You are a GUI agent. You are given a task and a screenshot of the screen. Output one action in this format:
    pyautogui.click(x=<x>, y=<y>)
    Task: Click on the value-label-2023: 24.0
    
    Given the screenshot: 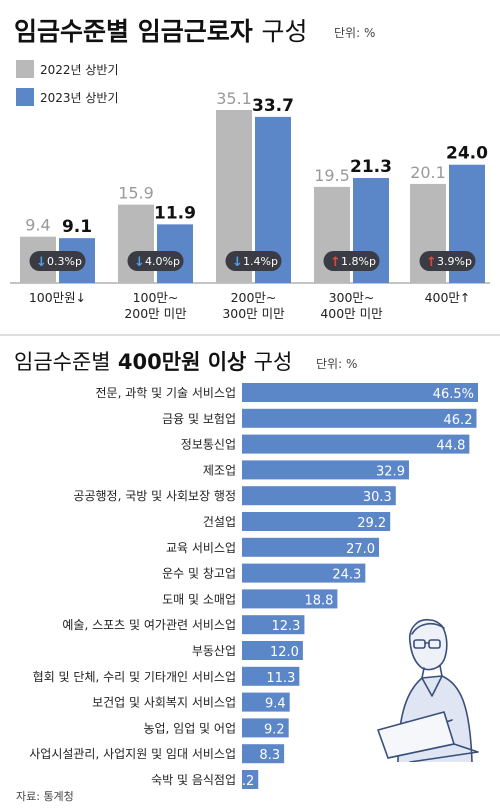 What is the action you would take?
    pyautogui.click(x=467, y=154)
    